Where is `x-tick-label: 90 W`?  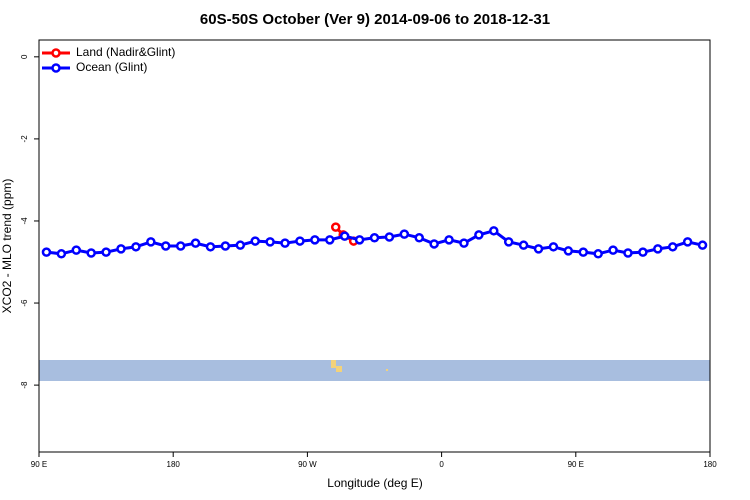 x-tick-label: 90 W is located at coordinates (307, 464).